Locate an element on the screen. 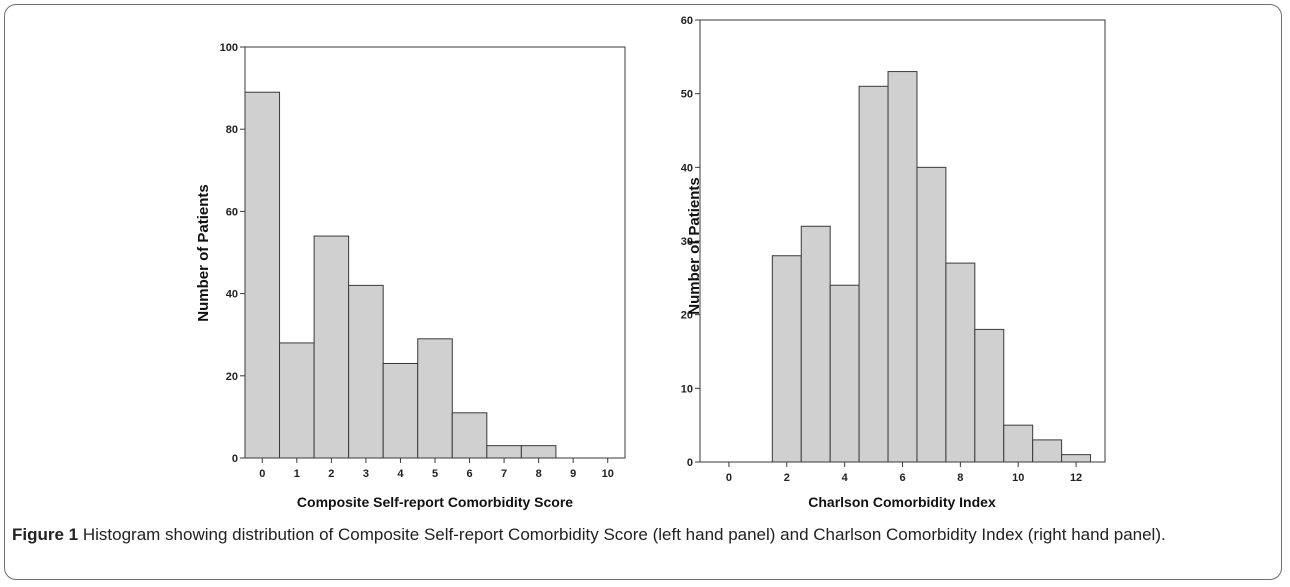 The image size is (1290, 587). left-y-tick-label-20: 20 is located at coordinates (232, 377).